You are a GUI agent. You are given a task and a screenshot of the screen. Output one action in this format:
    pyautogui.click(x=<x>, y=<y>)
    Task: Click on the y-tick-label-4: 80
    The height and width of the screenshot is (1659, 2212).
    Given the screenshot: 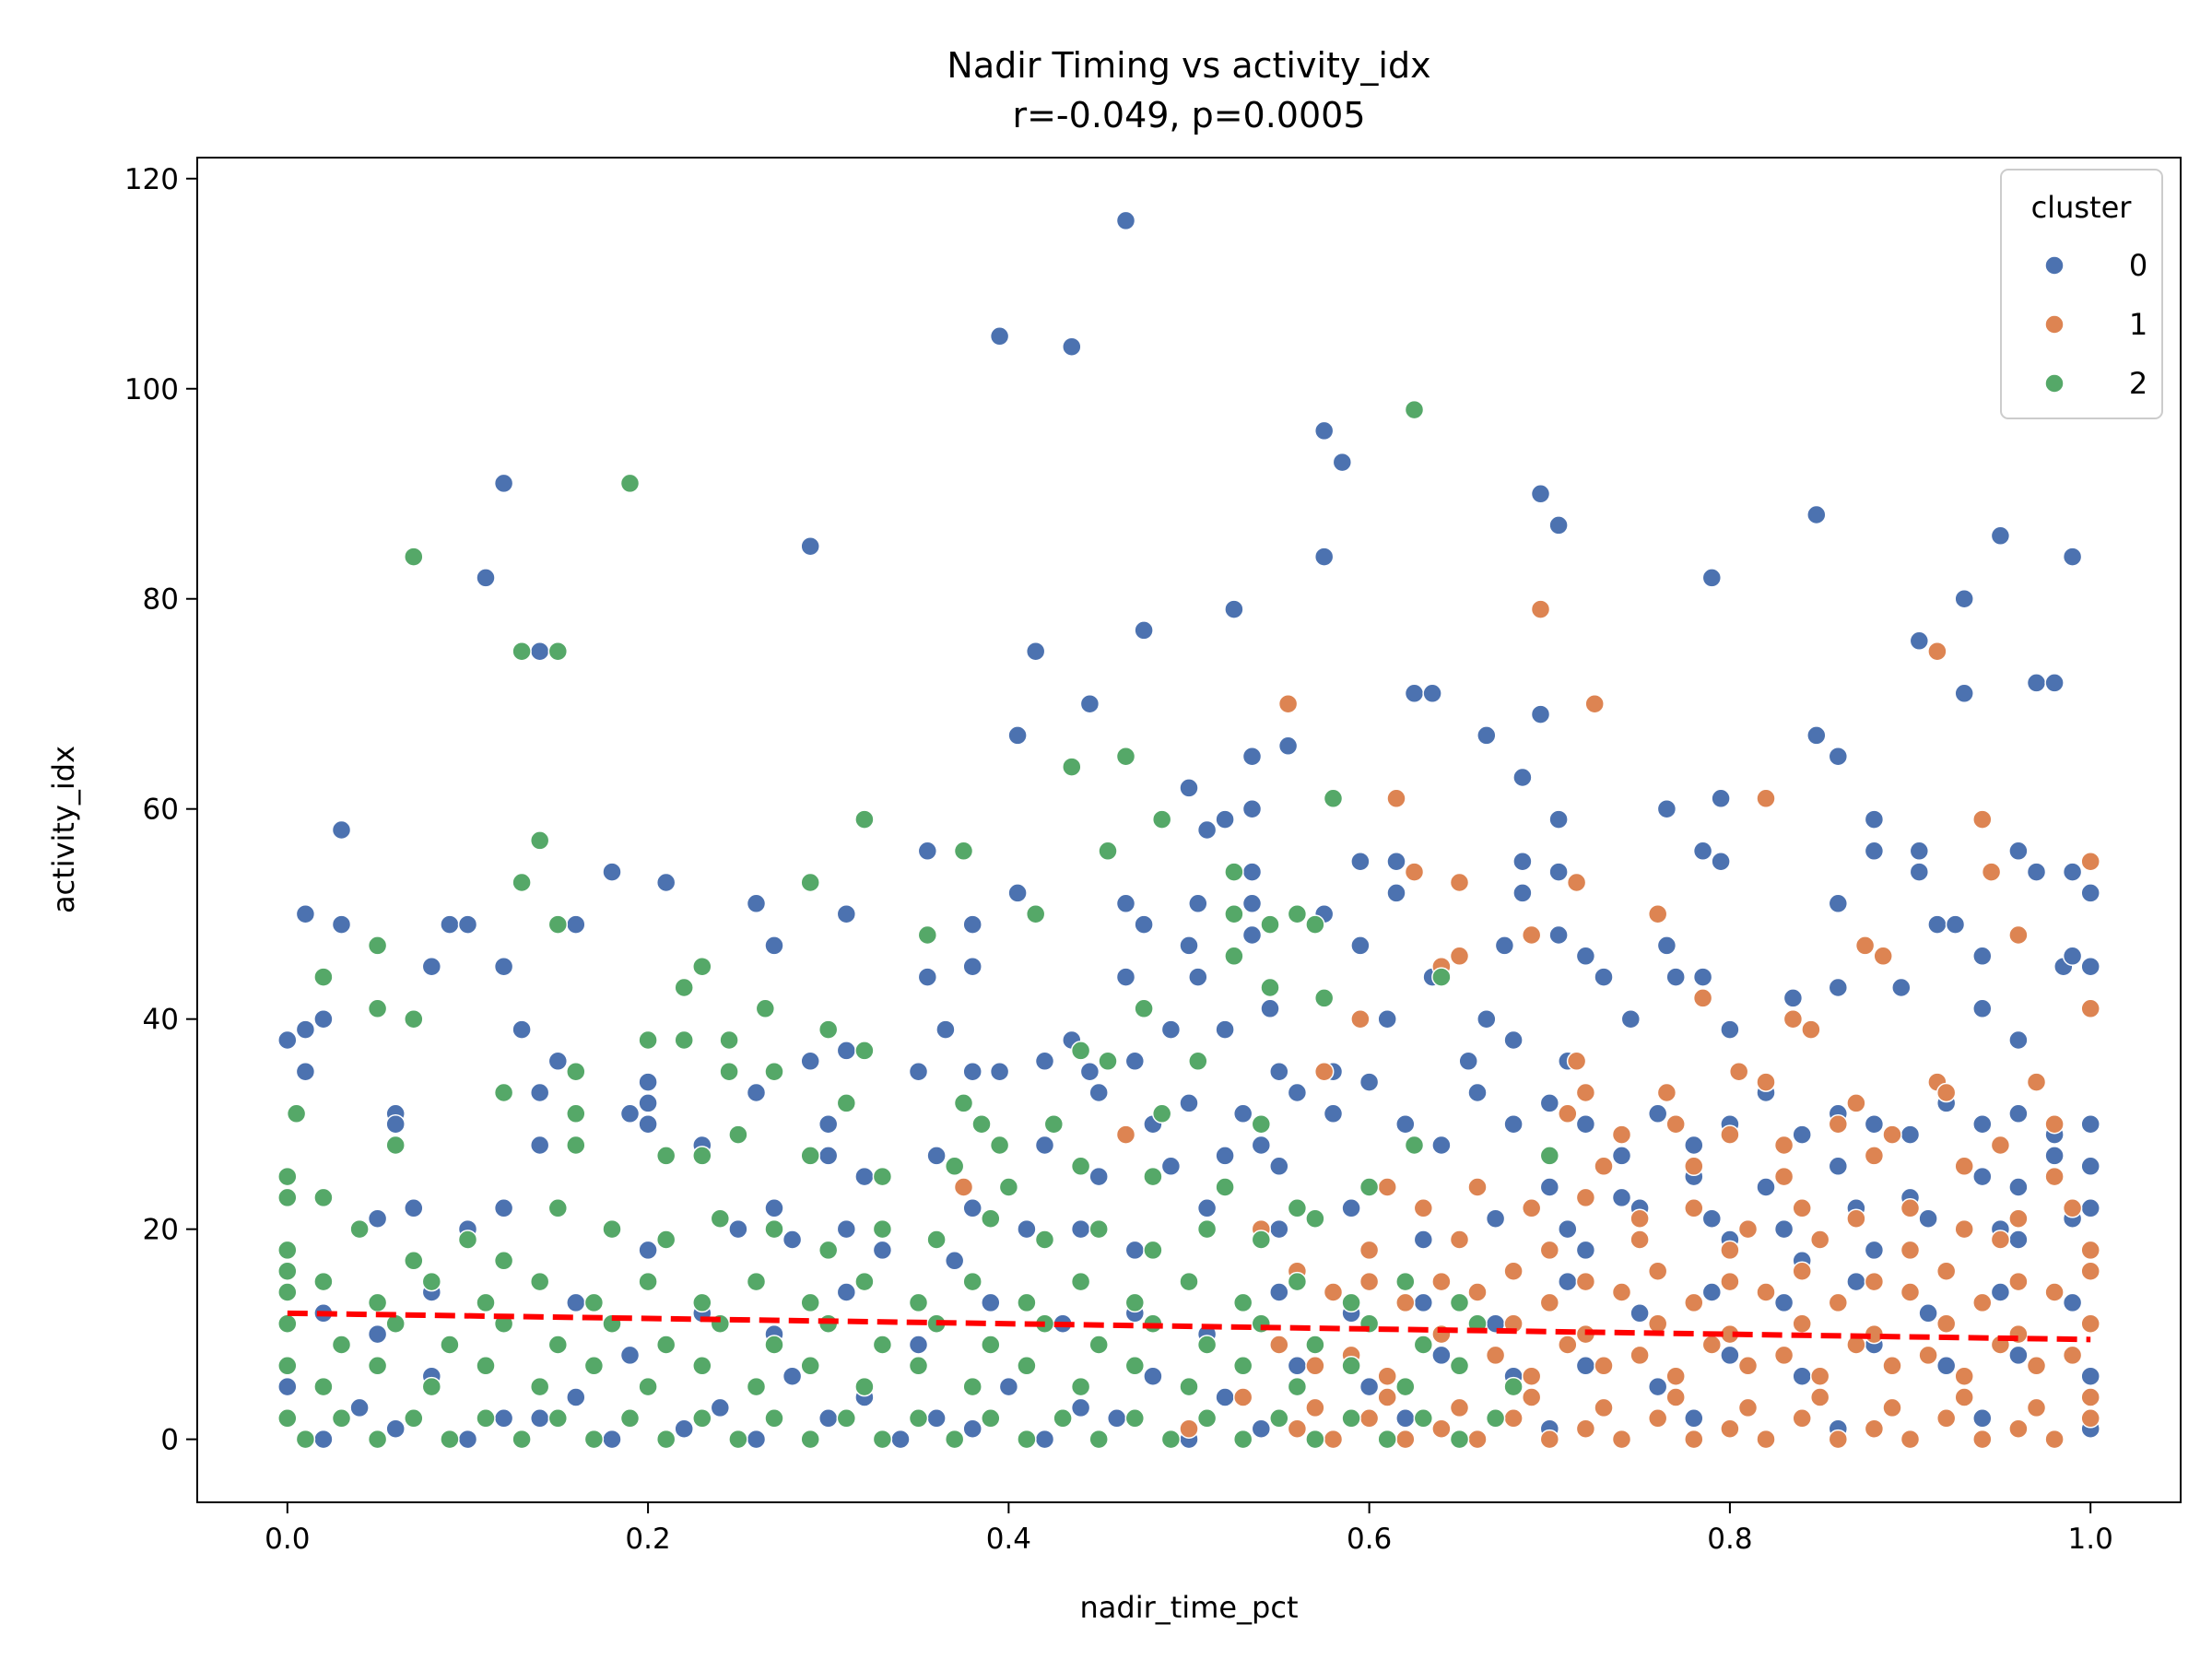 What is the action you would take?
    pyautogui.click(x=161, y=600)
    